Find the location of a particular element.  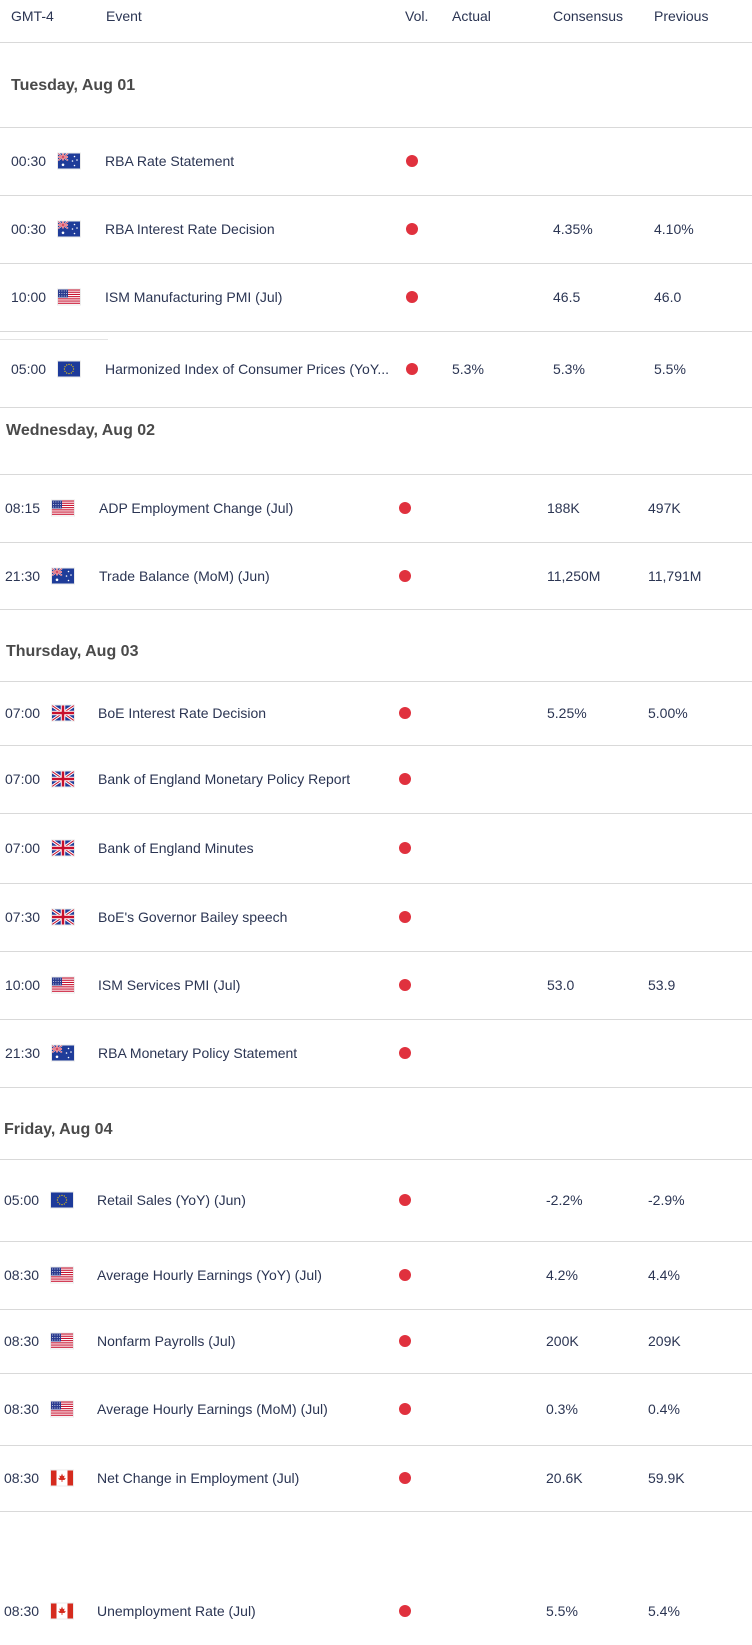

event-name: Bank of England Monetary Policy Report is located at coordinates (224, 779).